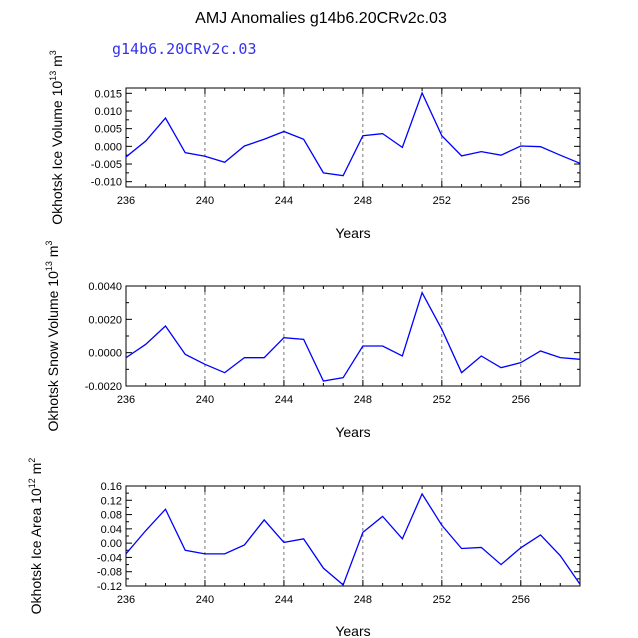 The width and height of the screenshot is (638, 638). Describe the element at coordinates (284, 201) in the screenshot. I see `ice-volume-x-tick-label: 244` at that location.